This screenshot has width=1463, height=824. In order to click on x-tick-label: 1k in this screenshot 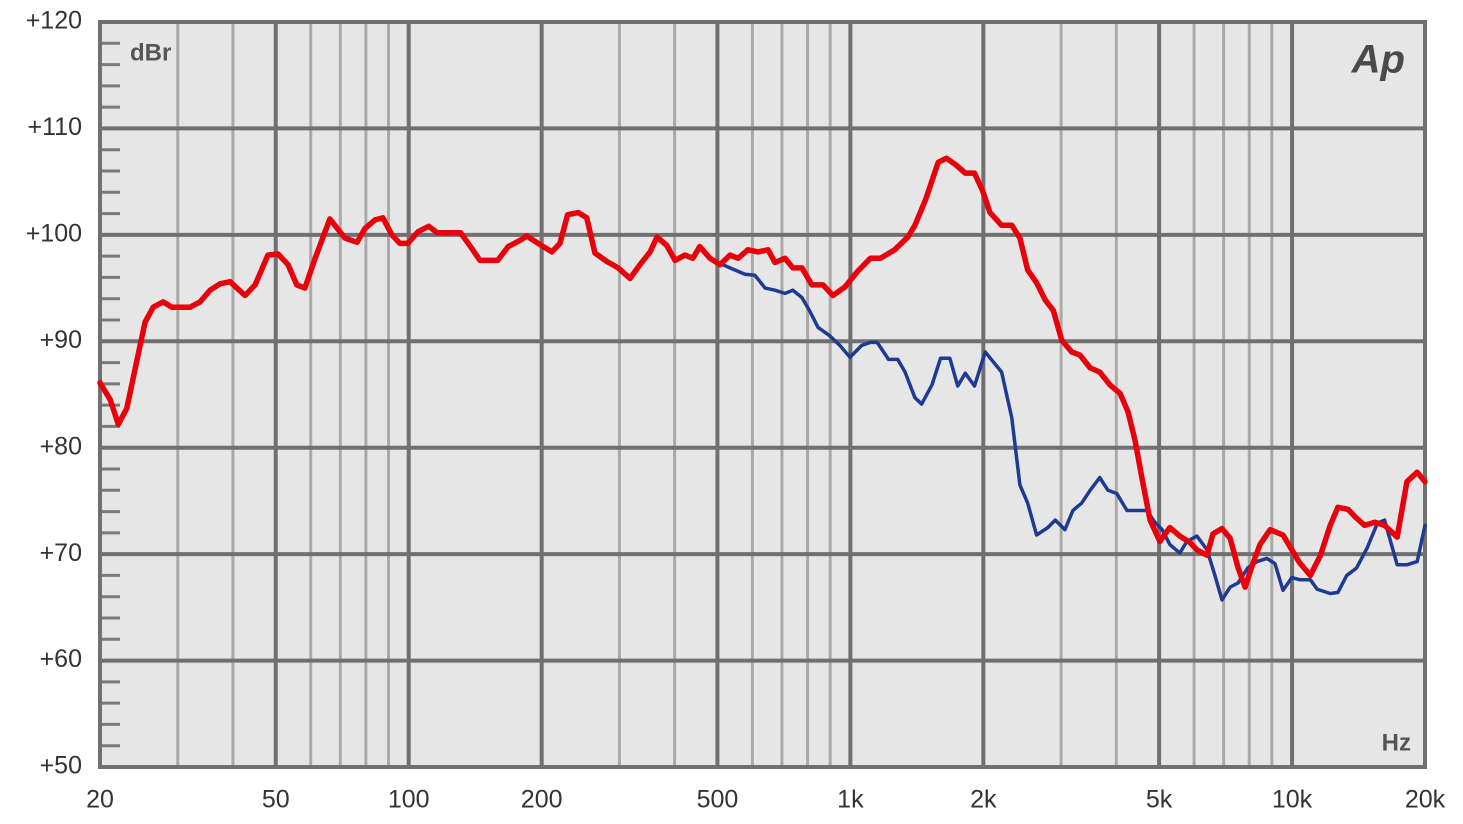, I will do `click(850, 800)`.